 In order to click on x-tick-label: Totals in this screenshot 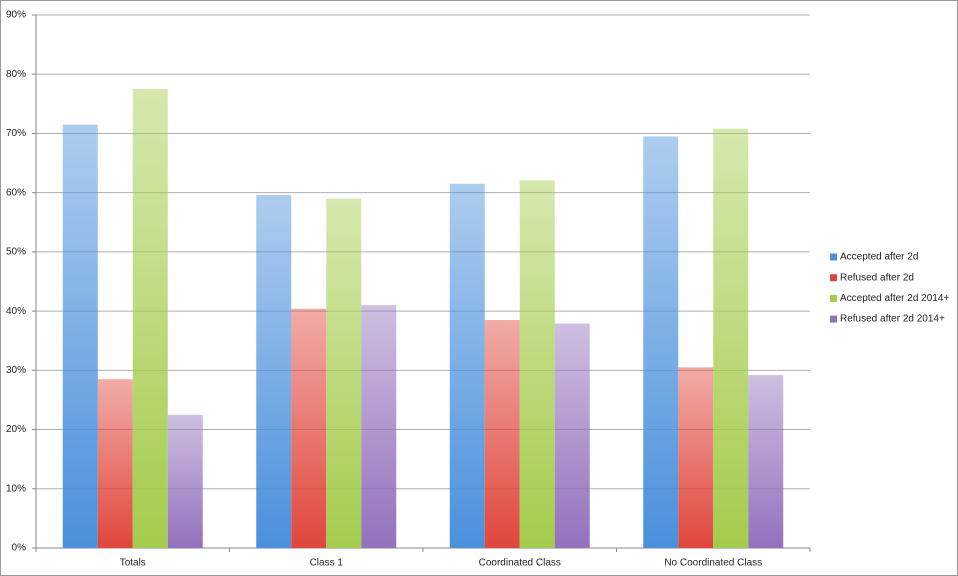, I will do `click(133, 563)`.